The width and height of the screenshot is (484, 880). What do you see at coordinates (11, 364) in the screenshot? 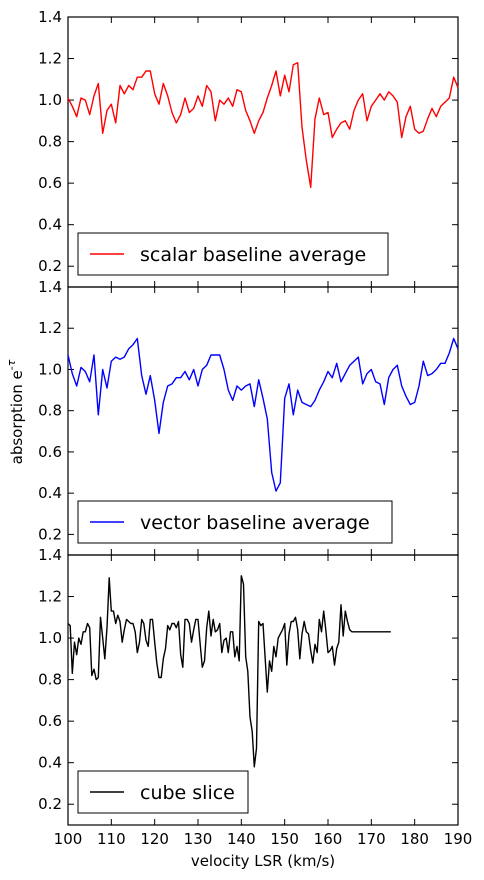
I see `y-axis-label-superscript: -τ` at bounding box center [11, 364].